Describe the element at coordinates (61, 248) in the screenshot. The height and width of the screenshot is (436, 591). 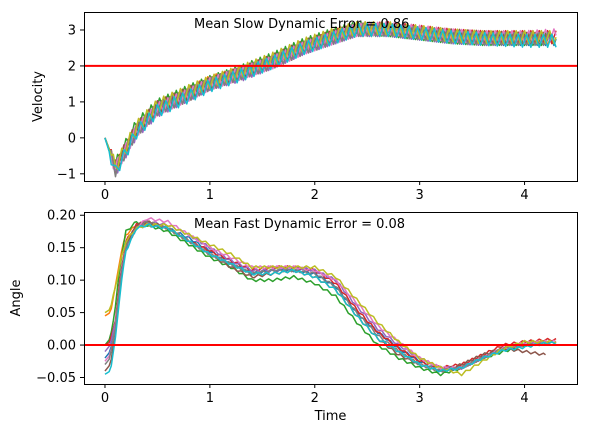
I see `y-tick-label: 0.15` at that location.